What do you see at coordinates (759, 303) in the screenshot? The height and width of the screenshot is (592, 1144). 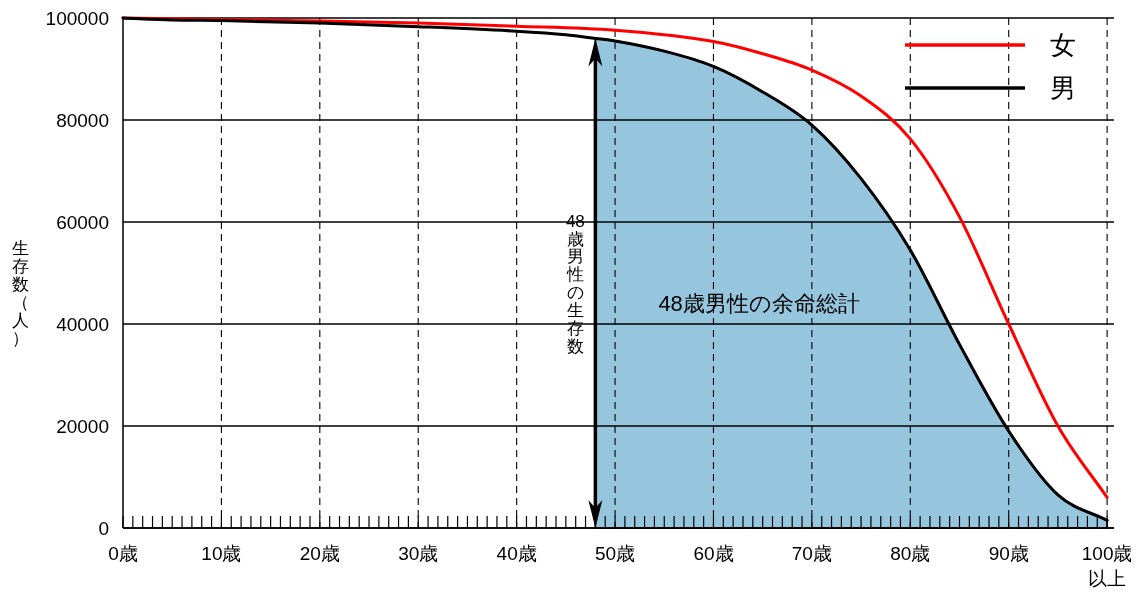 I see `series-label: 48歳男性の余命総計` at bounding box center [759, 303].